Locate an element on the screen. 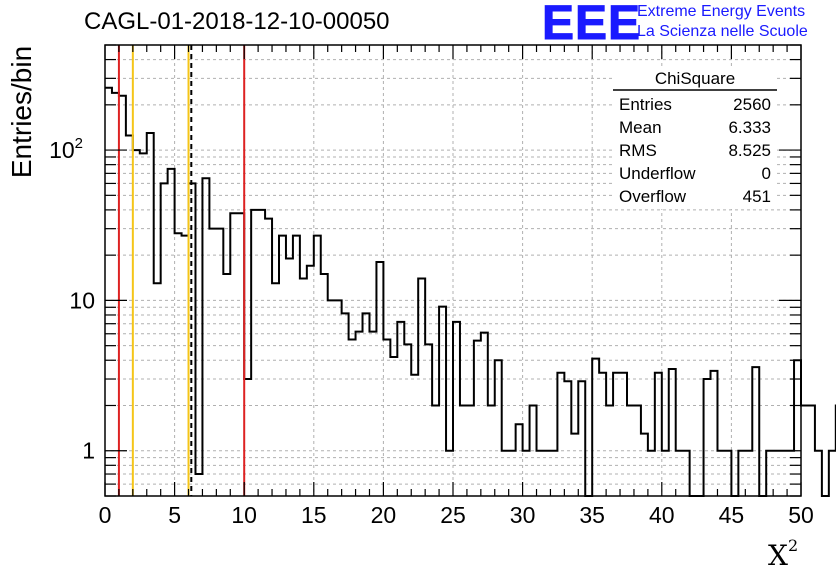  chart-title: CAGL-01-2018-12-10-00050 is located at coordinates (237, 21).